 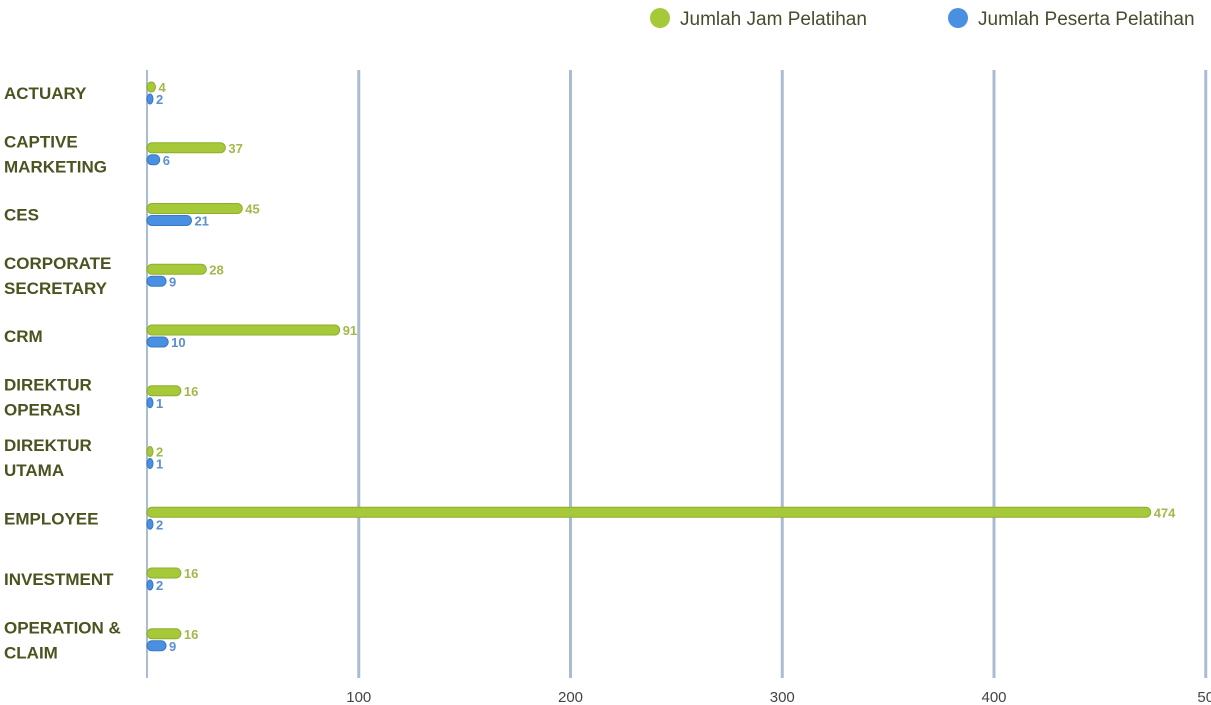 What do you see at coordinates (162, 87) in the screenshot?
I see `bar-value-label: 4` at bounding box center [162, 87].